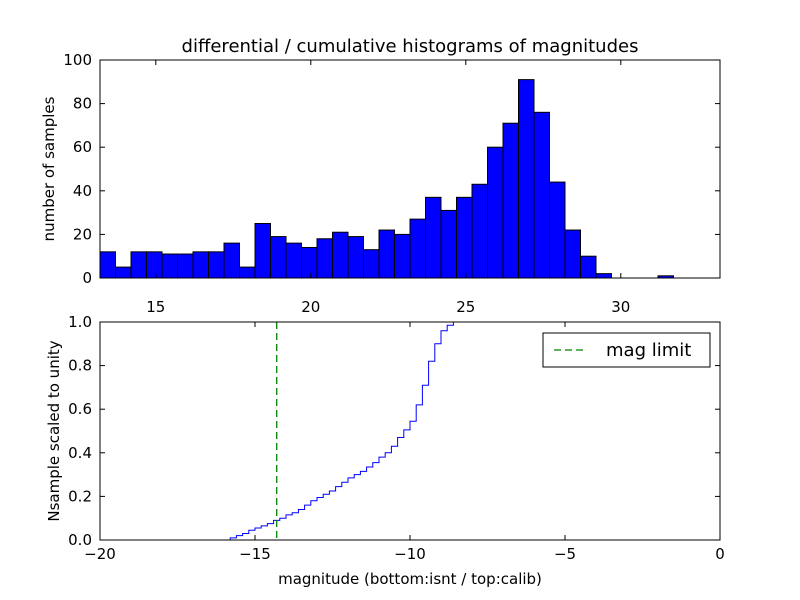 This screenshot has width=800, height=600. Describe the element at coordinates (255, 554) in the screenshot. I see `x-tick-label: −15` at that location.